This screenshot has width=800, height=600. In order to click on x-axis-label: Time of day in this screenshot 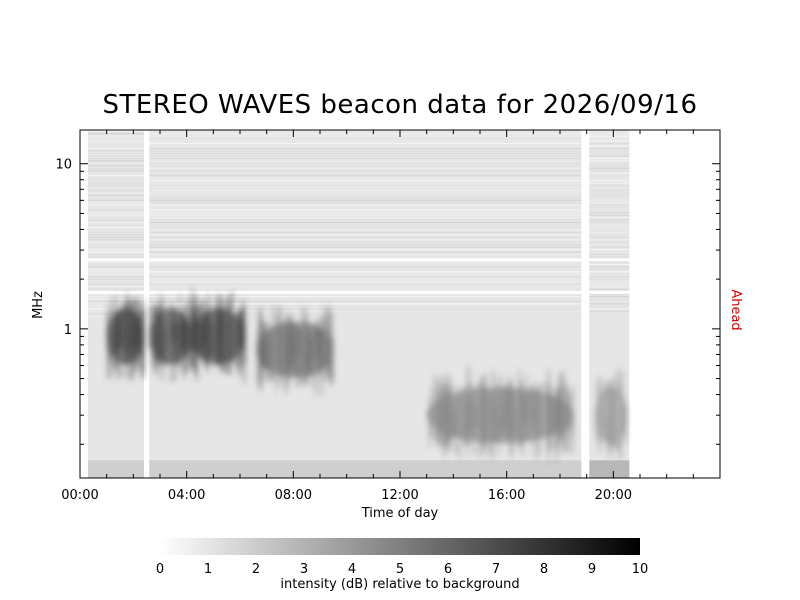, I will do `click(400, 513)`.